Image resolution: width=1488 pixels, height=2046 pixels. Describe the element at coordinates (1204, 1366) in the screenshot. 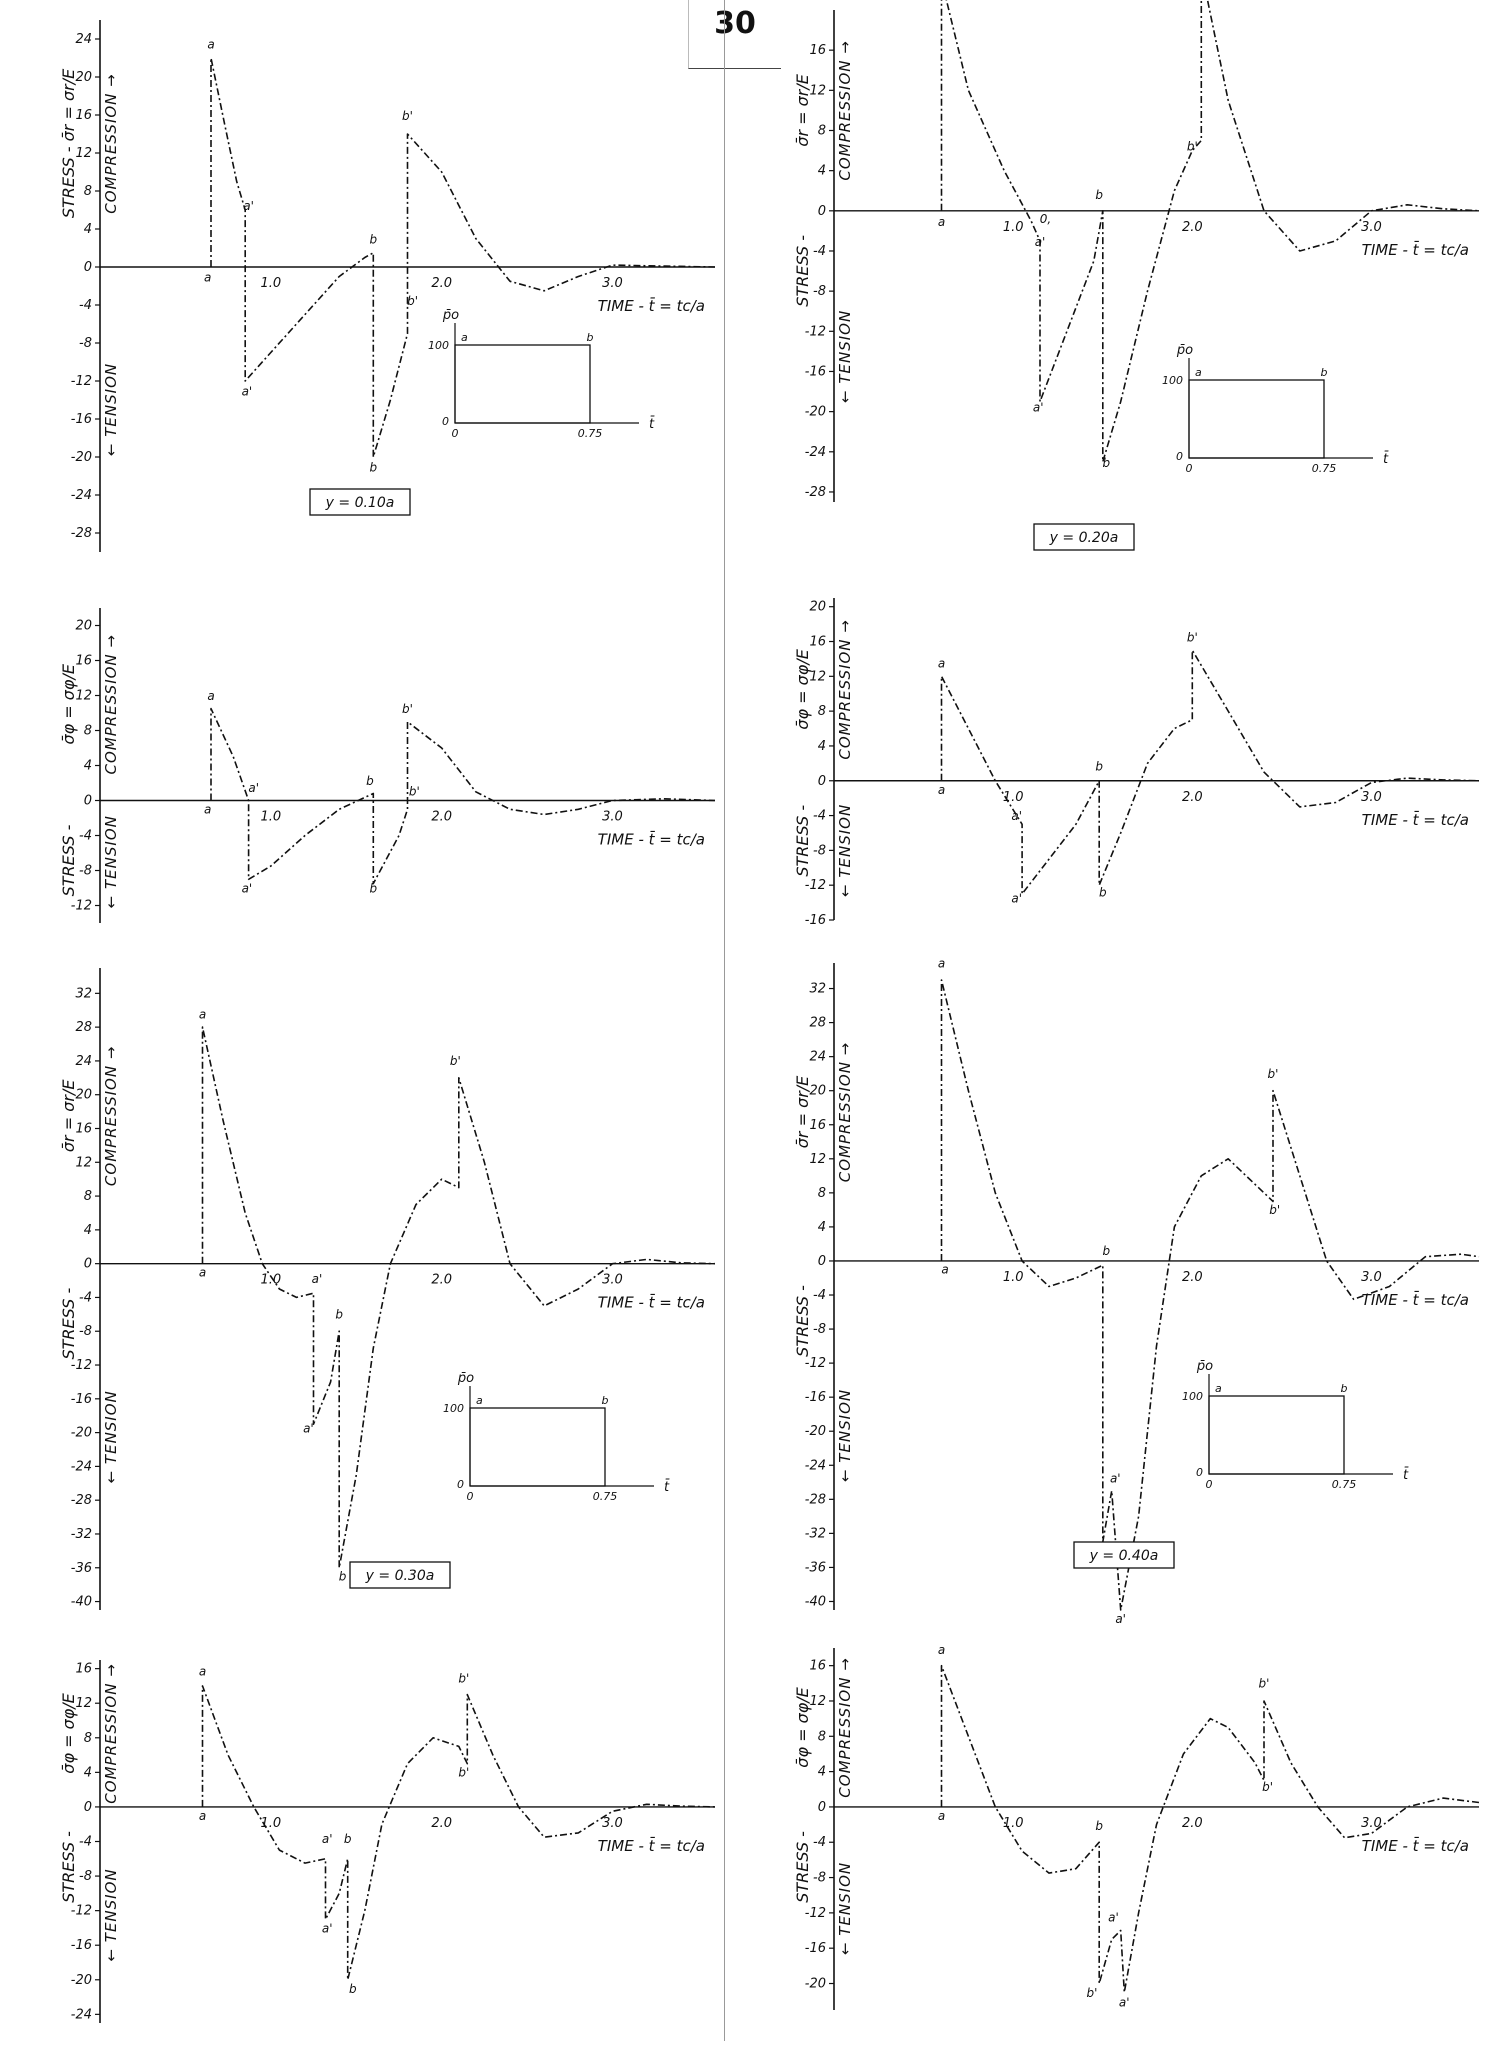

I see `pulse-y-label: p̄o` at that location.